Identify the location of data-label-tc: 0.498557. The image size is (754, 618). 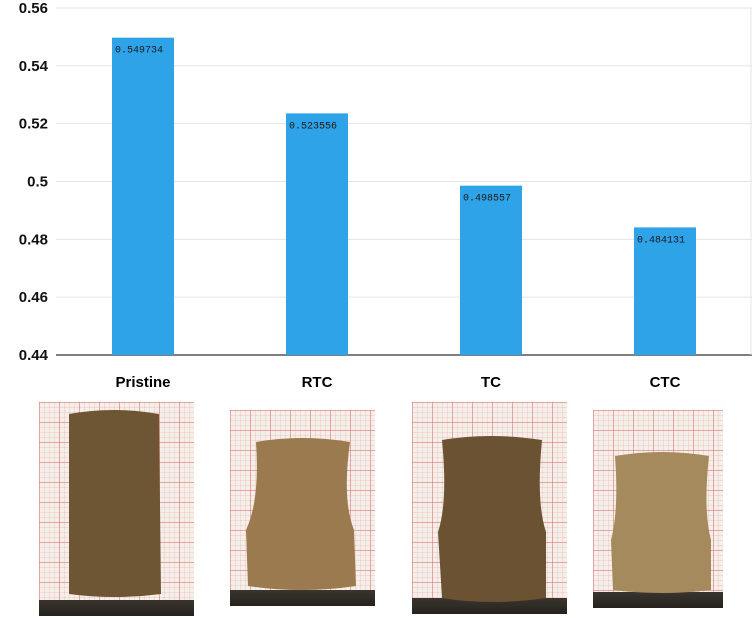
(487, 199).